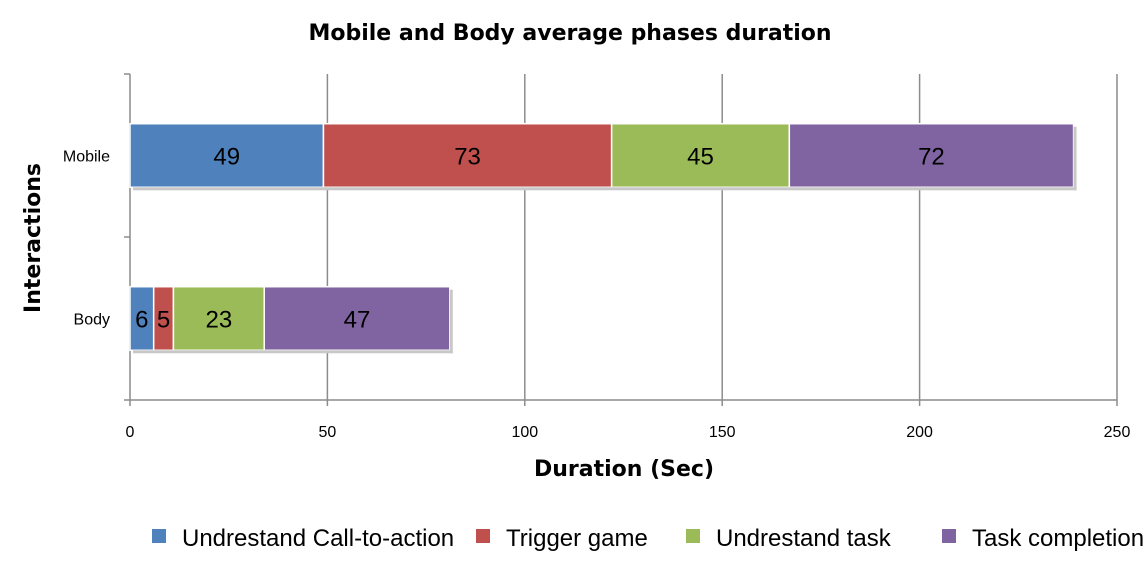 This screenshot has width=1143, height=570. What do you see at coordinates (1117, 432) in the screenshot?
I see `x-tick-label: 250` at bounding box center [1117, 432].